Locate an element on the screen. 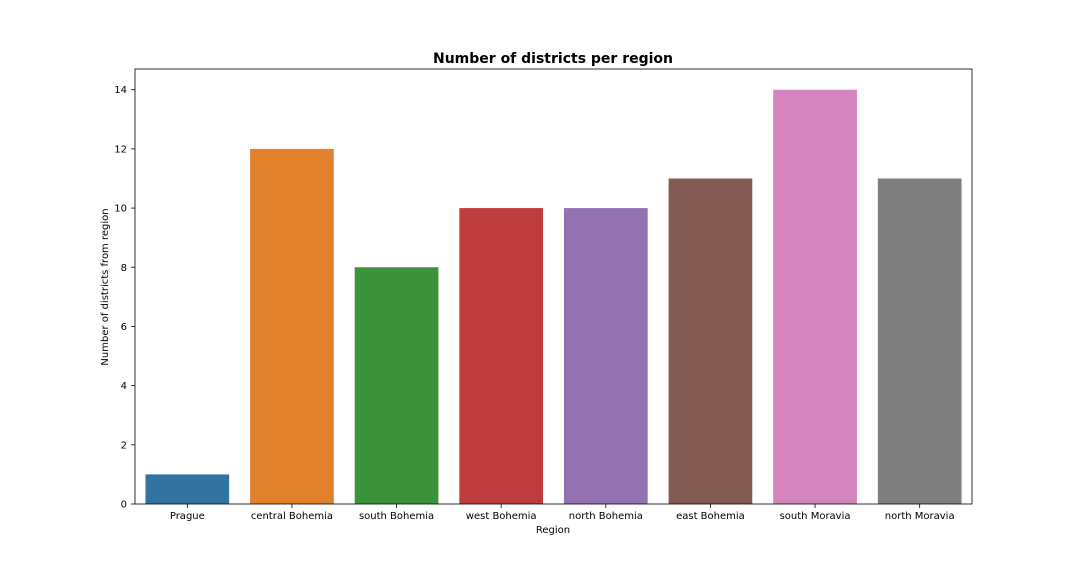  x-tick-label: west Bohemia is located at coordinates (501, 516).